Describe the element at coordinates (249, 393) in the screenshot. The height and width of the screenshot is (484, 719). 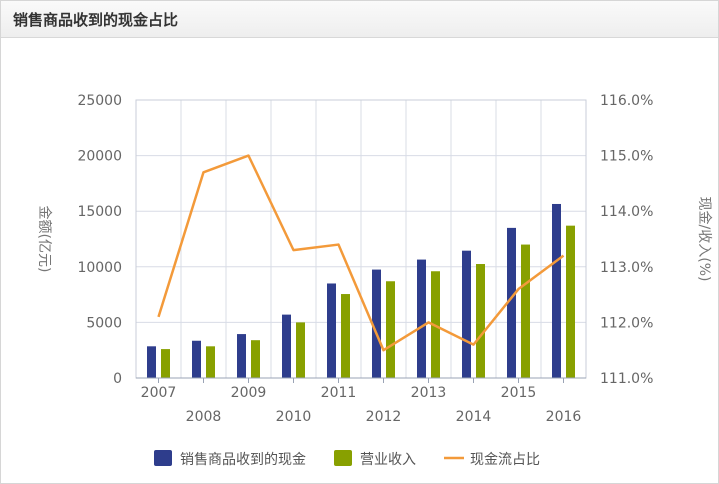
I see `x-tick-label: 2009` at that location.